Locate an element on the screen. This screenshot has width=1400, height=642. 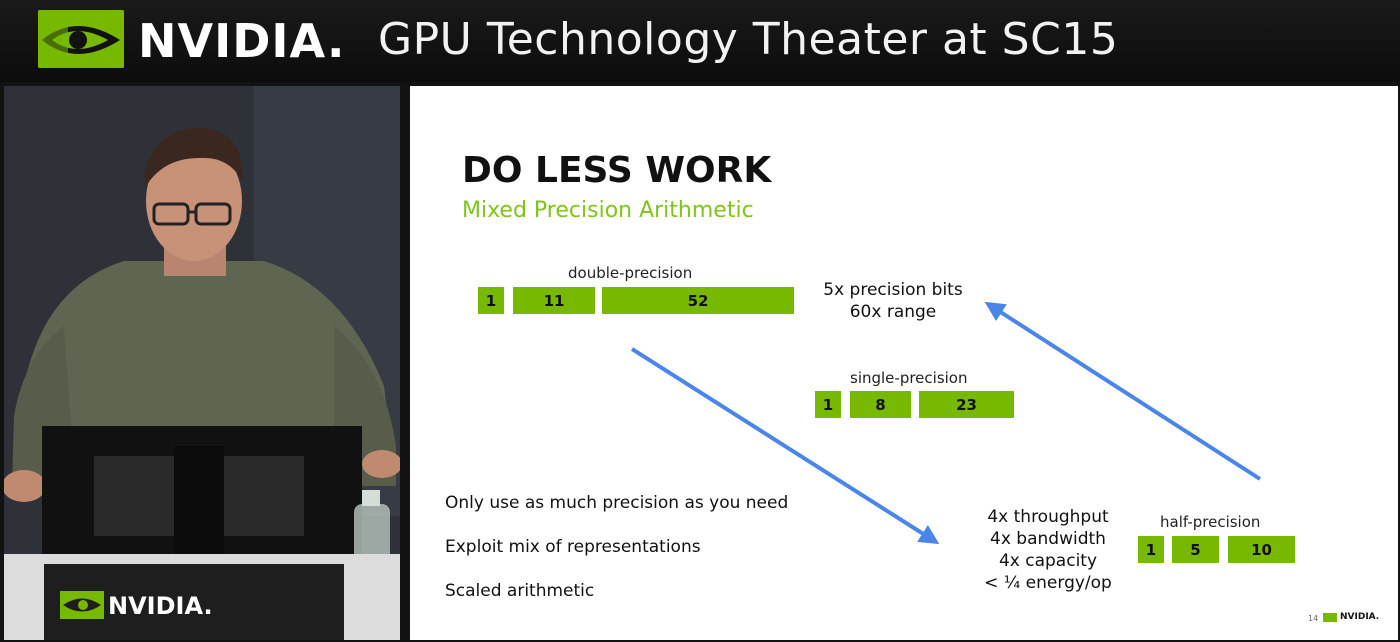
precision-gain-note: 5x precision bits 60x range is located at coordinates (893, 301).